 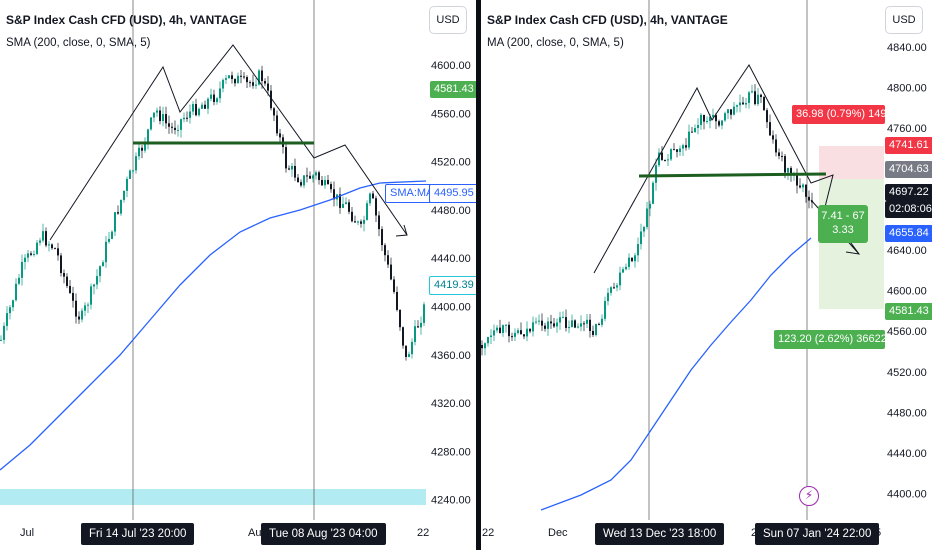 What do you see at coordinates (478, 275) in the screenshot?
I see `pane-divider` at bounding box center [478, 275].